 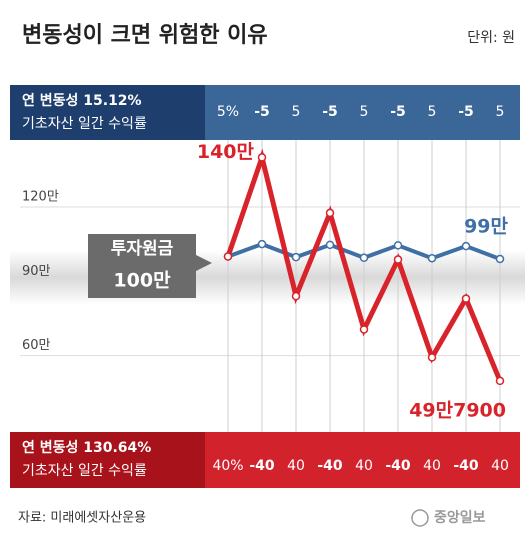 I want to click on y-tick-label: 120만, so click(x=40, y=196).